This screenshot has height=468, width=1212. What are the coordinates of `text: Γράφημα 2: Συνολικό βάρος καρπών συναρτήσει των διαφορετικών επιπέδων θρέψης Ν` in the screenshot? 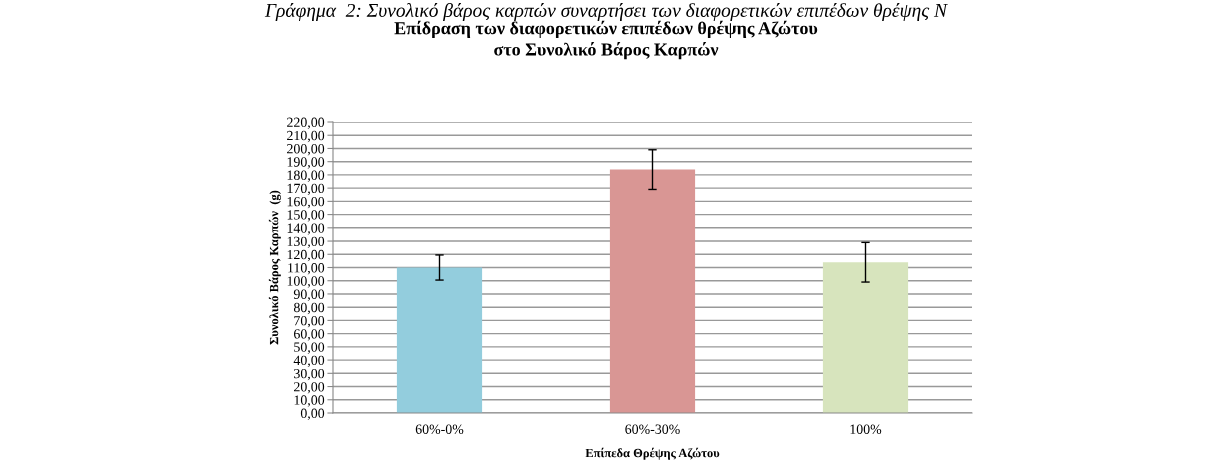 It's located at (606, 12).